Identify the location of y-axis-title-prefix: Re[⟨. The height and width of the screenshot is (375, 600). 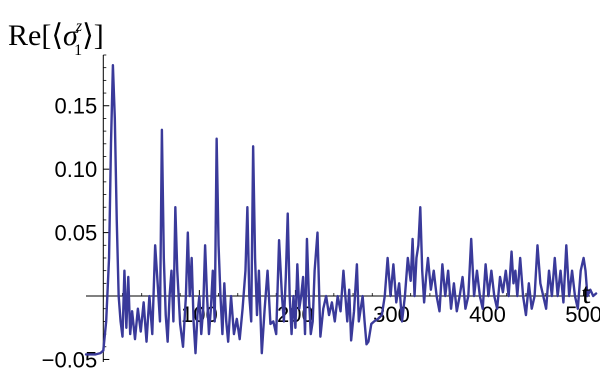
(35, 35).